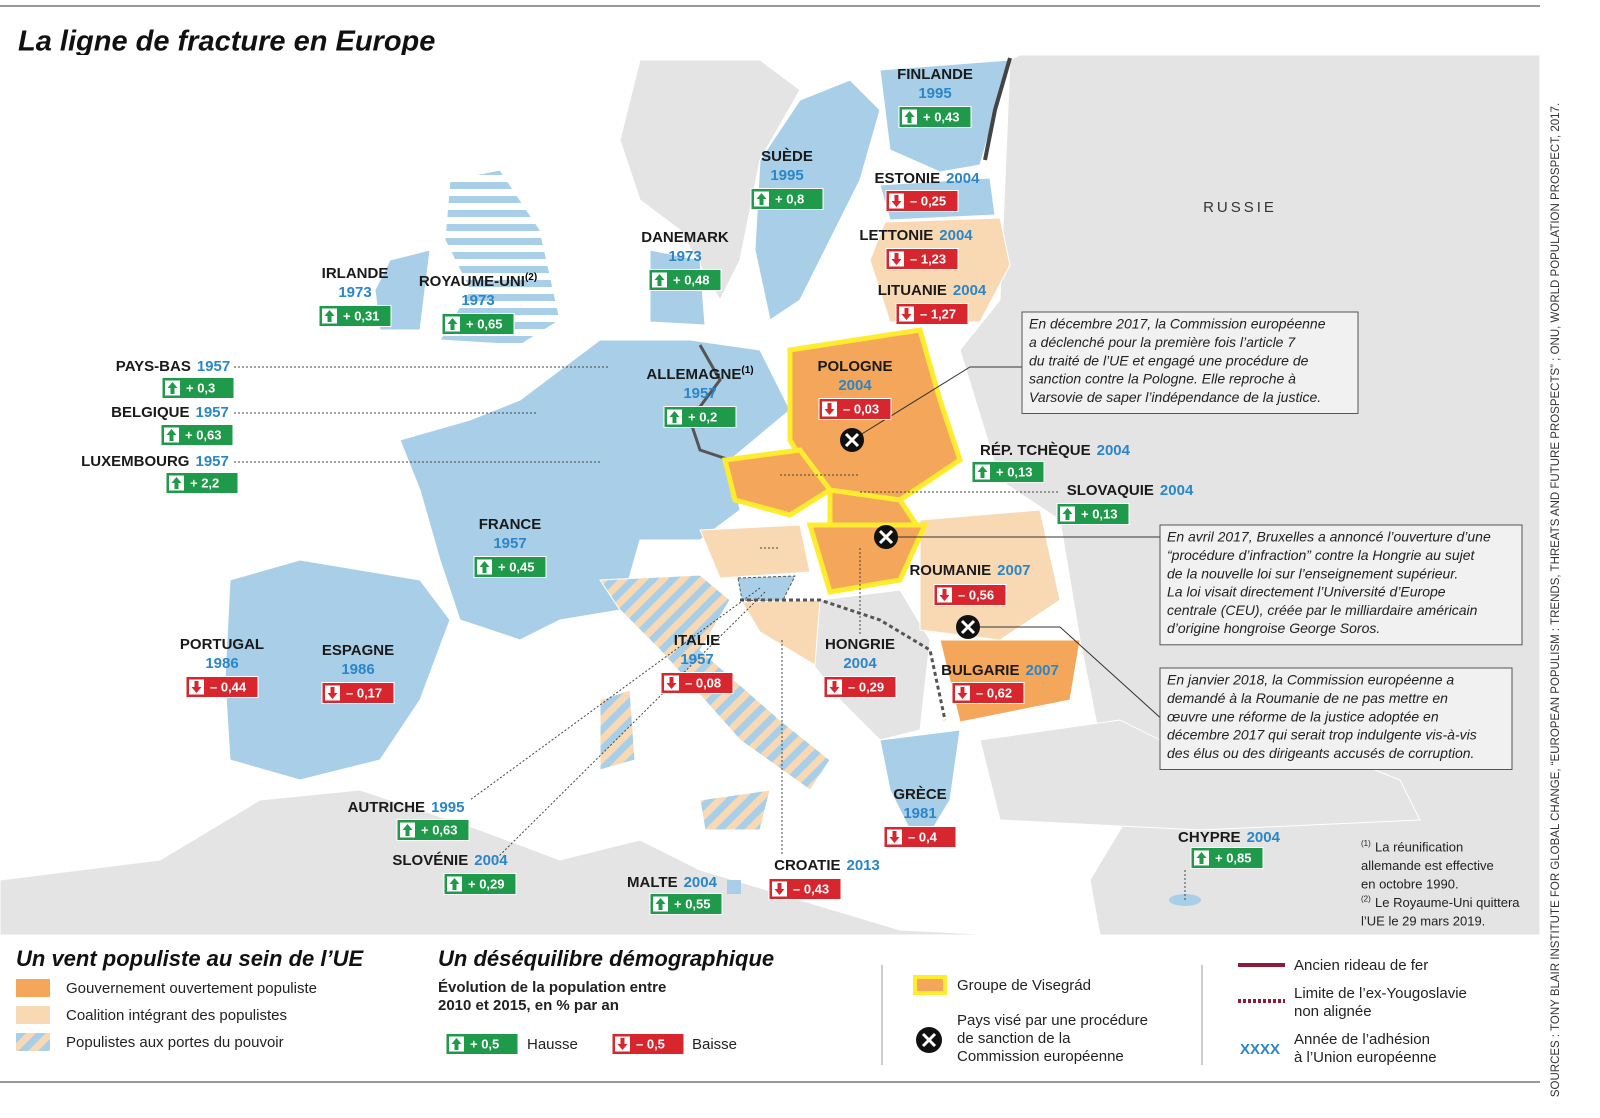 This screenshot has width=1600, height=1118. What do you see at coordinates (135, 461) in the screenshot?
I see `country-name: LUXEMBOURG` at bounding box center [135, 461].